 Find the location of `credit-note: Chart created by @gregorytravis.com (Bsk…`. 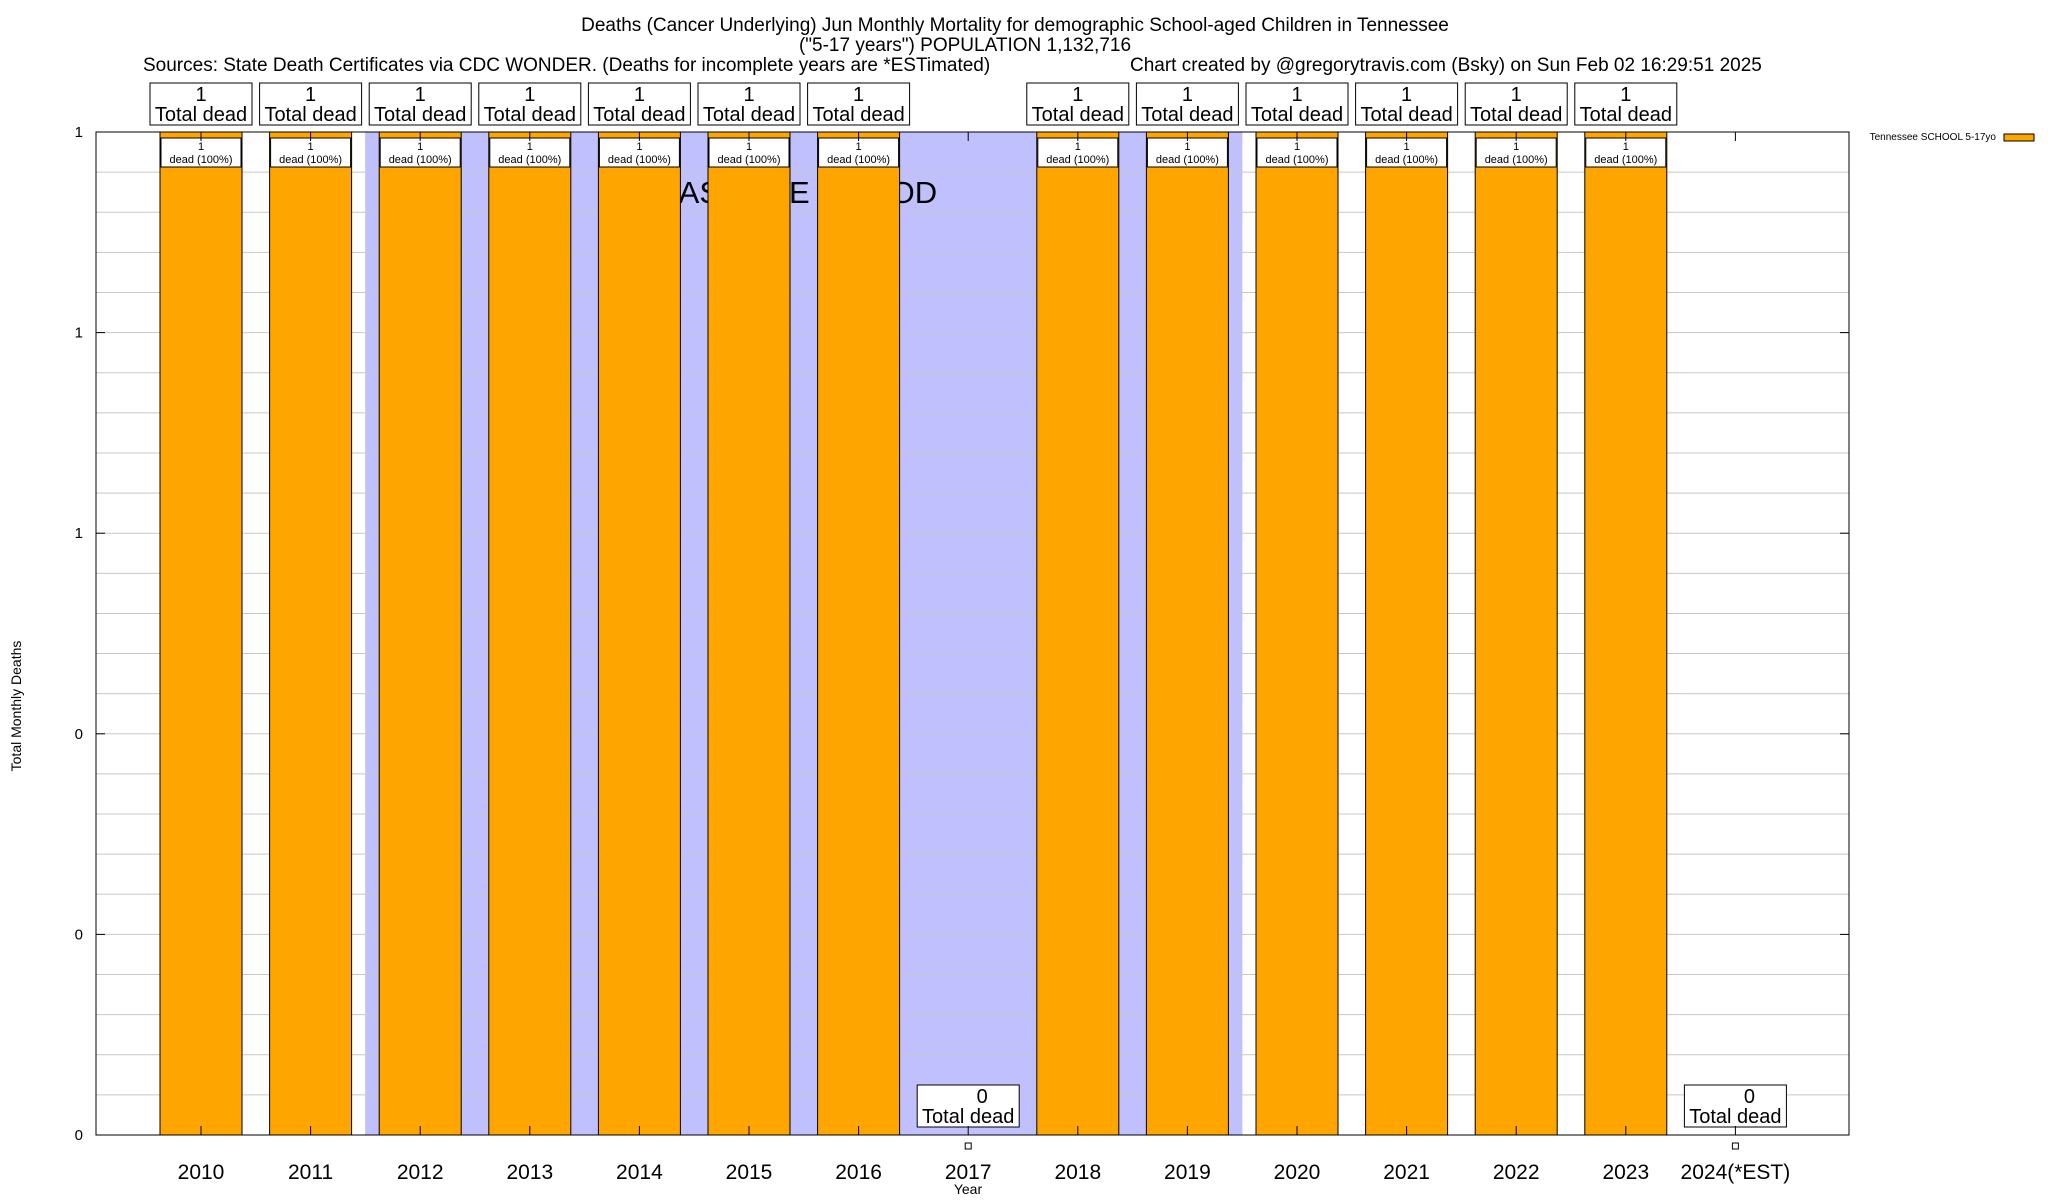

credit-note: Chart created by @gregorytravis.com (Bsk… is located at coordinates (1446, 65).